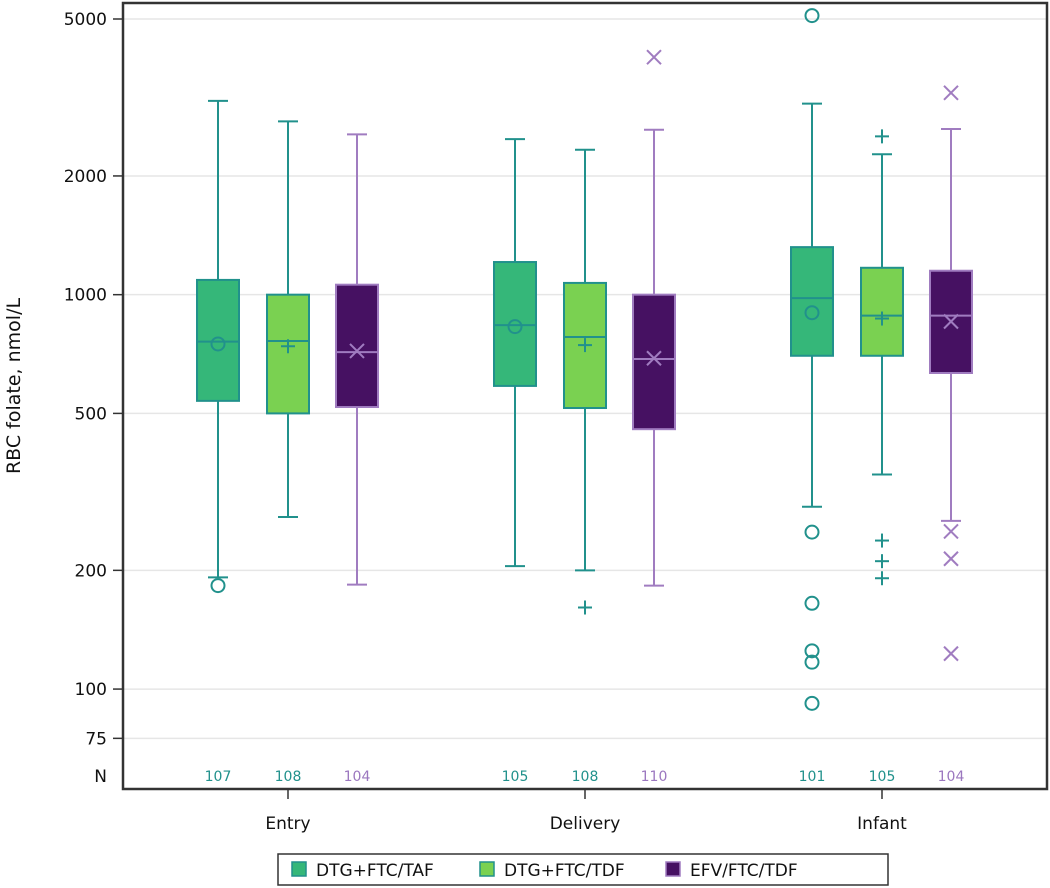  I want to click on legend-label: DTG+FTC/TDF, so click(564, 871).